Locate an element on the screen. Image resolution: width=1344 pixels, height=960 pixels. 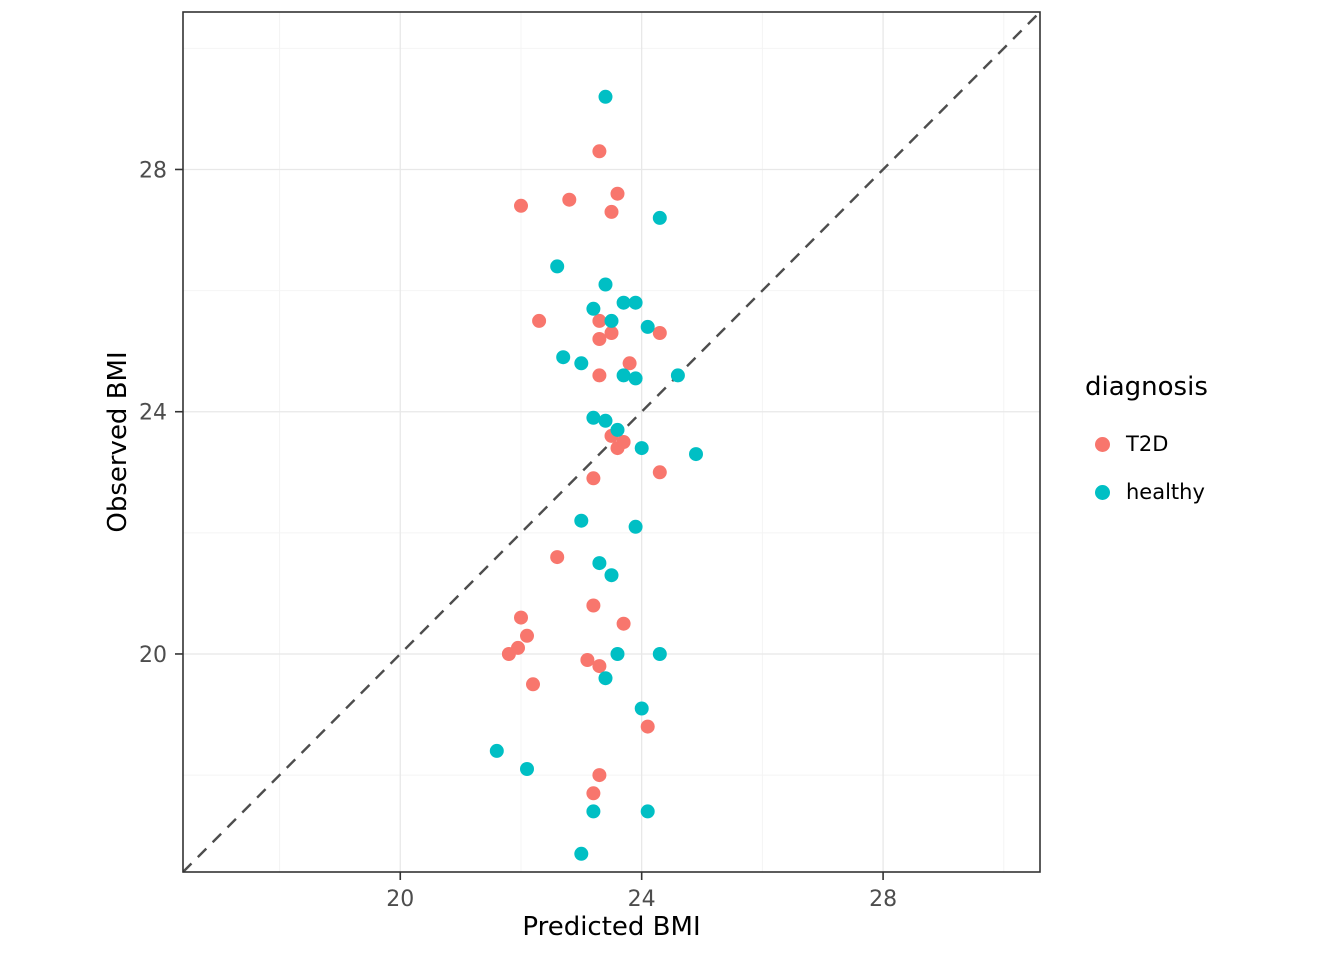
y-tick-label: 28 is located at coordinates (153, 170).